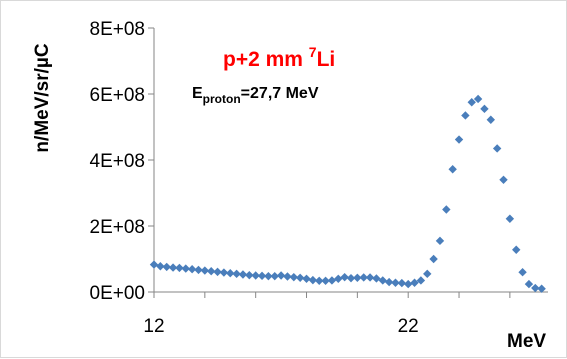 The image size is (567, 359). Describe the element at coordinates (153, 326) in the screenshot. I see `x-tick-label: 12` at that location.